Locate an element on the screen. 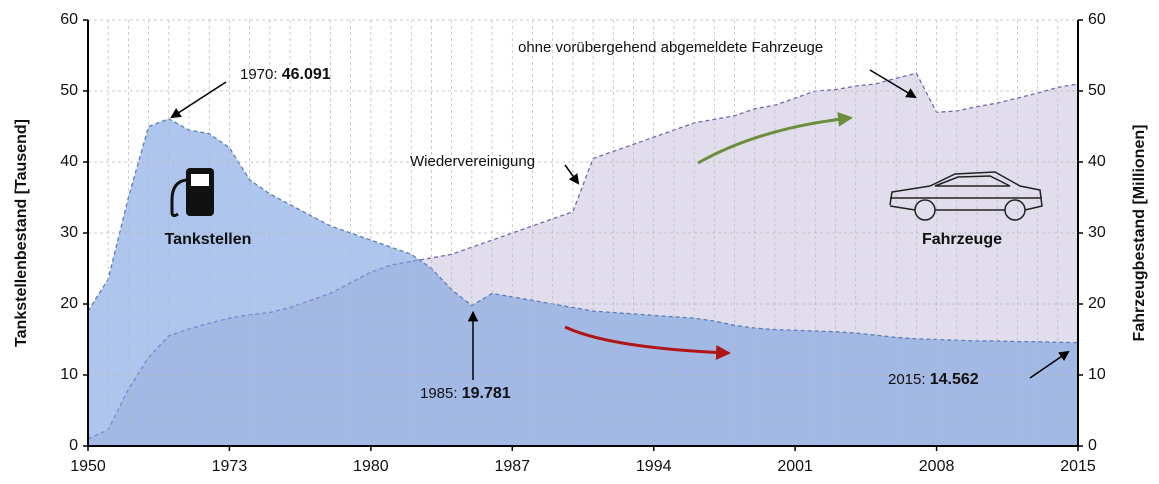 The width and height of the screenshot is (1159, 484). annotation-text: ohne vorübergehend abgemeldete Fahrzeuge is located at coordinates (670, 47).